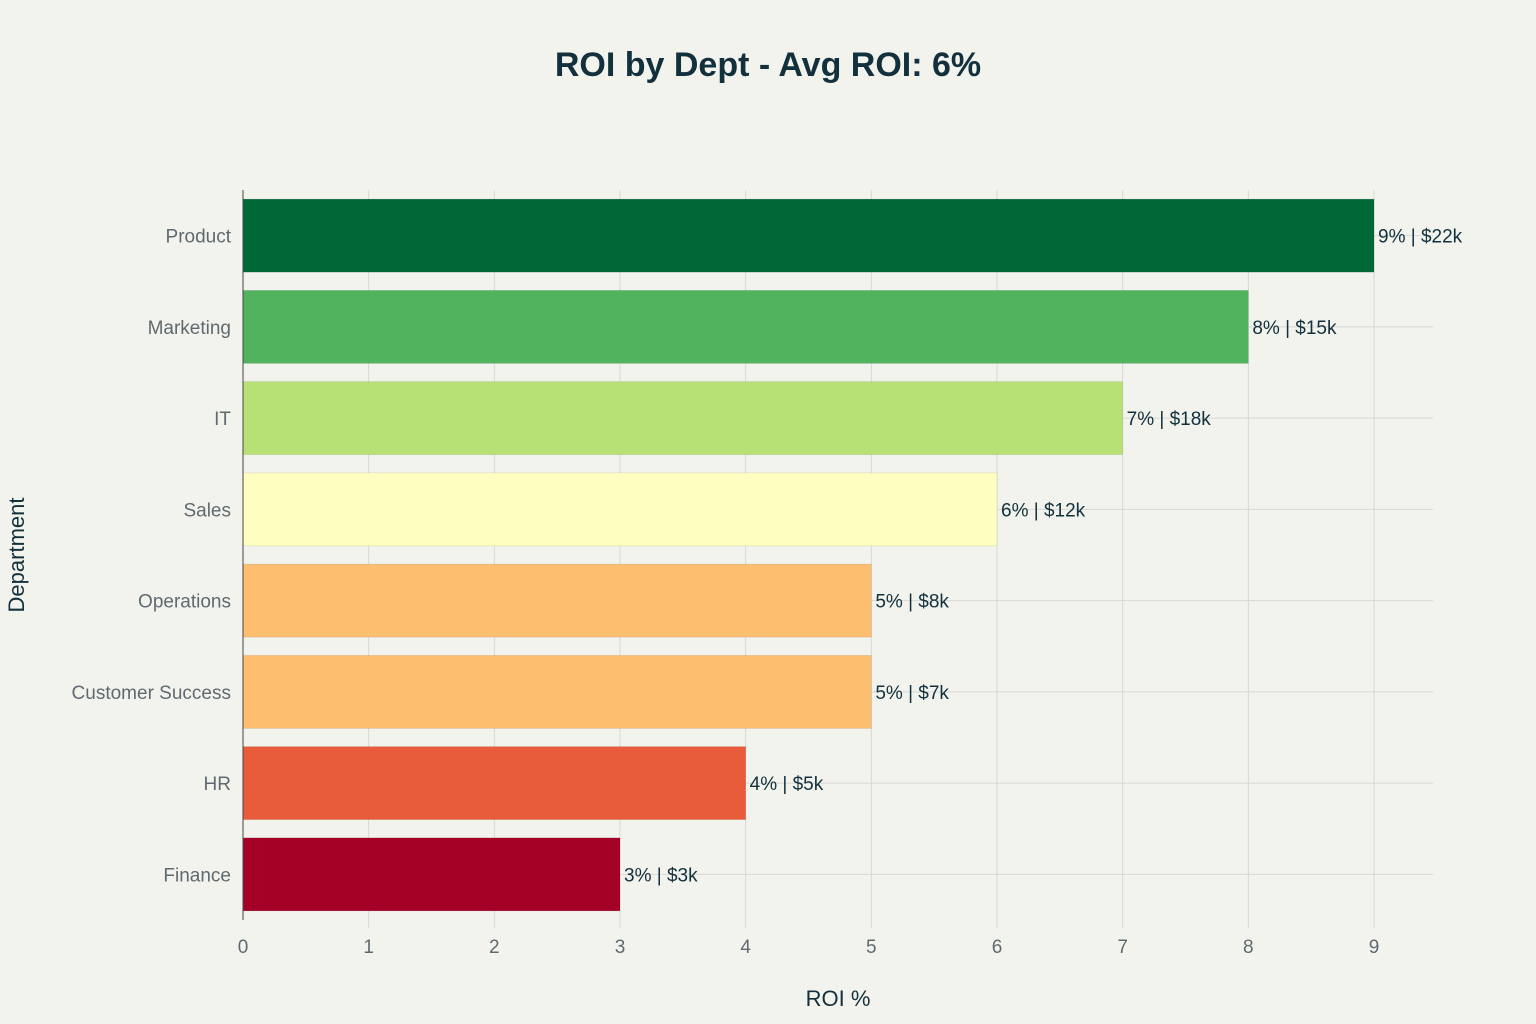 The height and width of the screenshot is (1024, 1536). Describe the element at coordinates (787, 784) in the screenshot. I see `data-label: 4% | $5k` at that location.